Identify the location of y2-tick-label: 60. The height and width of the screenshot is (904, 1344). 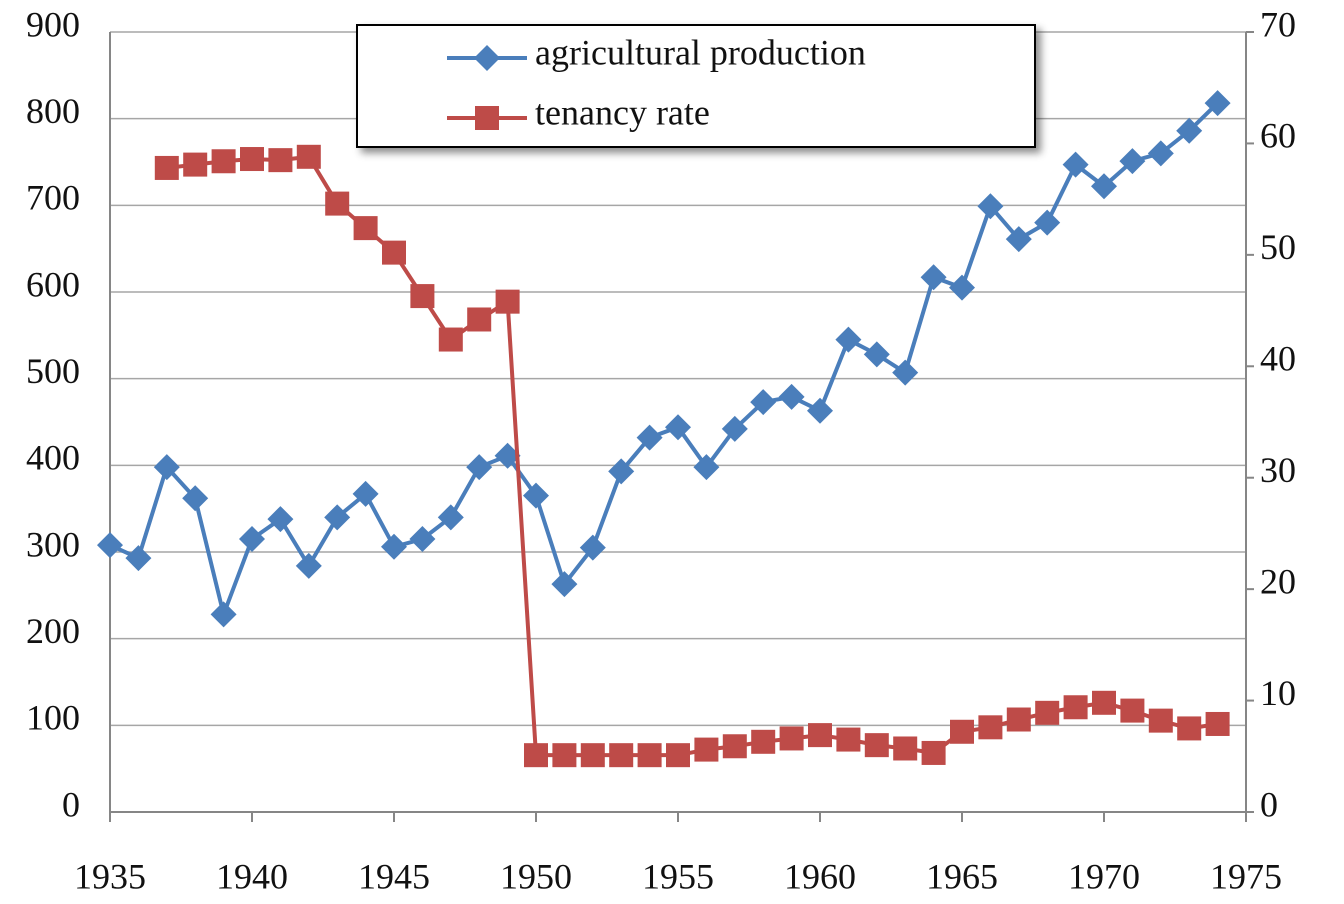
(1278, 136).